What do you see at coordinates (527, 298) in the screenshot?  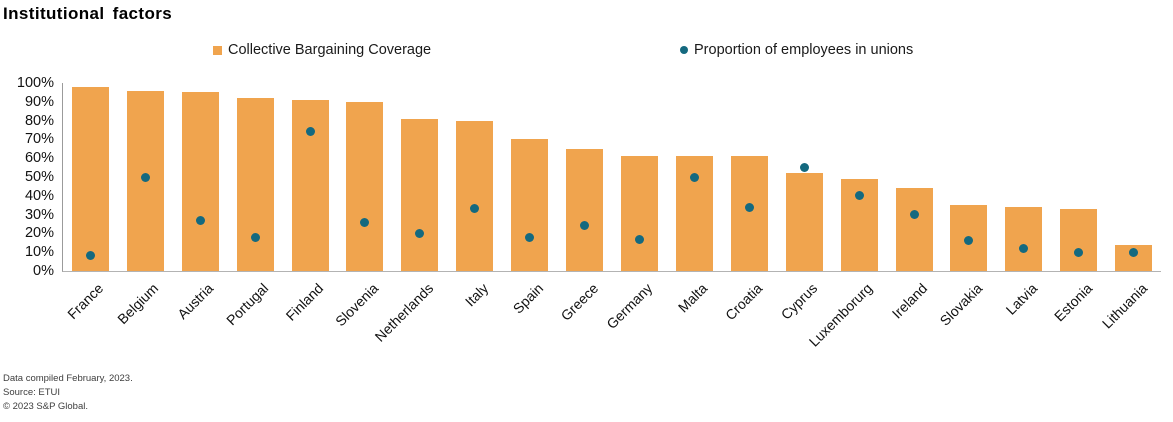 I see `country-label: Spain` at bounding box center [527, 298].